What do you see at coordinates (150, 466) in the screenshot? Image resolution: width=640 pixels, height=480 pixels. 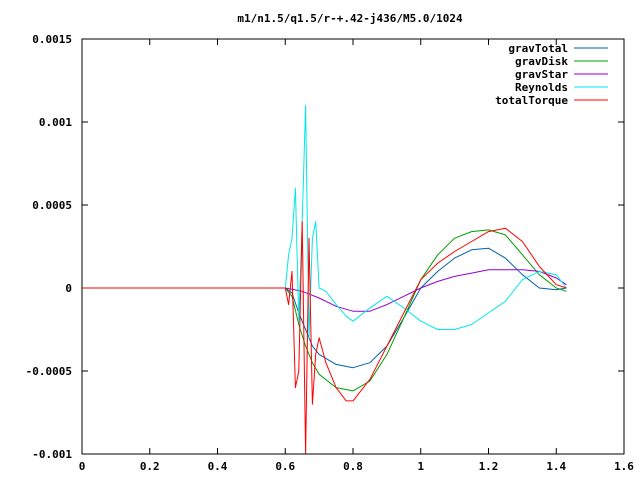 I see `x-tick-label: 0.2` at bounding box center [150, 466].